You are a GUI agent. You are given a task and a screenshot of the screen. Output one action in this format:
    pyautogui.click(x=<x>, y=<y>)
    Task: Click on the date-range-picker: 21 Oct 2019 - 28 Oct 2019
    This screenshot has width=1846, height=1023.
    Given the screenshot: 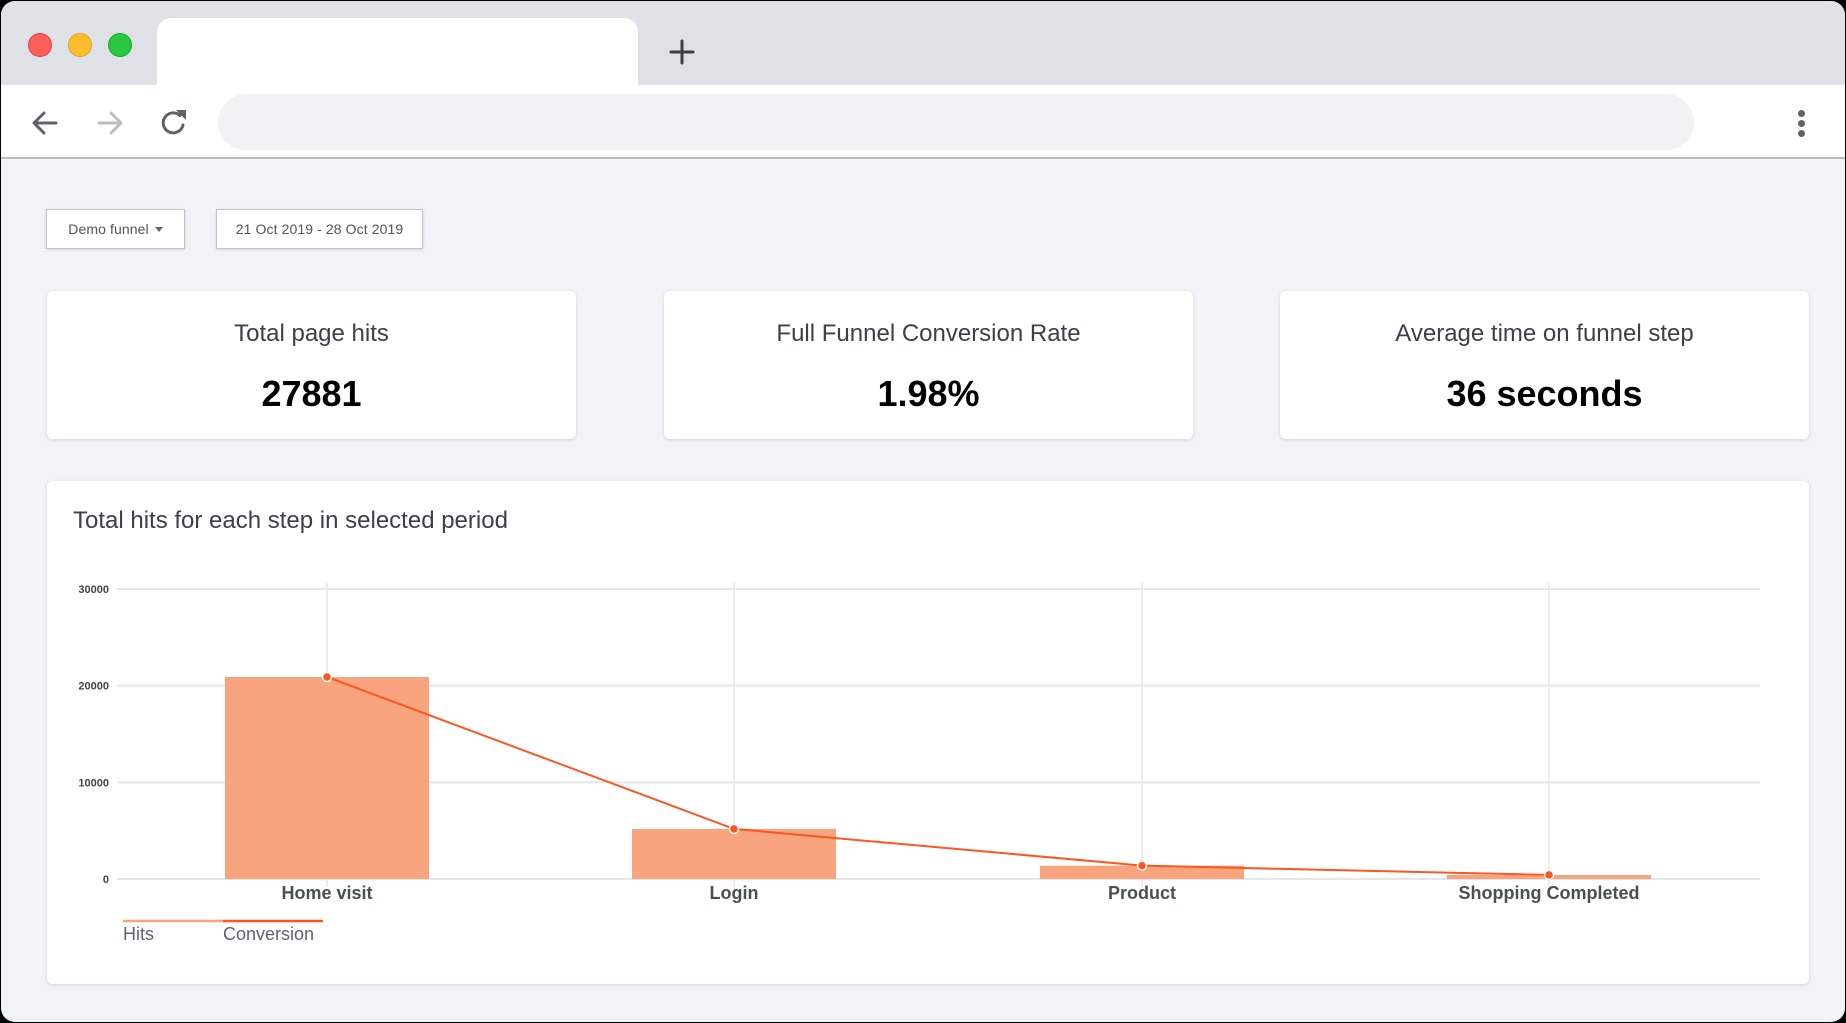 What is the action you would take?
    pyautogui.click(x=319, y=229)
    